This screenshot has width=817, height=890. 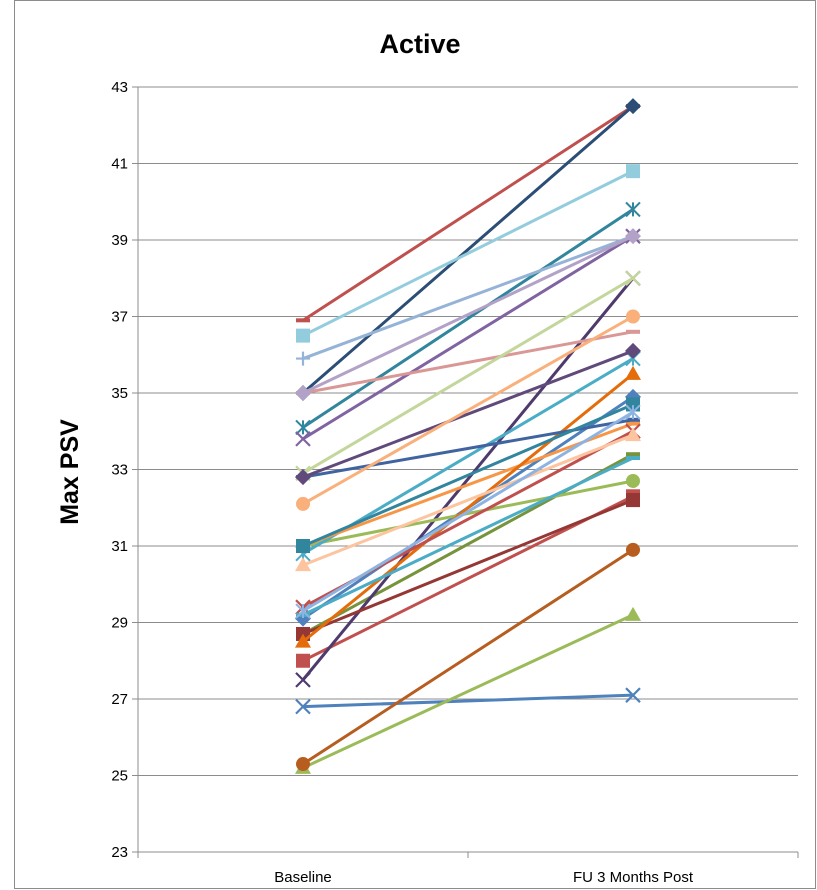 I want to click on y-tick-label: 27, so click(x=119, y=699).